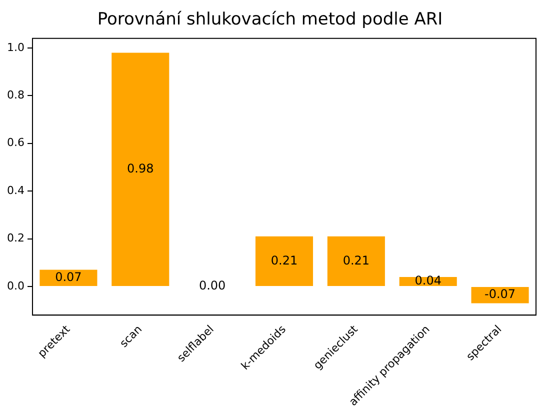 This screenshot has height=416, width=550. What do you see at coordinates (15, 47) in the screenshot?
I see `y-tick-label: 1.0` at bounding box center [15, 47].